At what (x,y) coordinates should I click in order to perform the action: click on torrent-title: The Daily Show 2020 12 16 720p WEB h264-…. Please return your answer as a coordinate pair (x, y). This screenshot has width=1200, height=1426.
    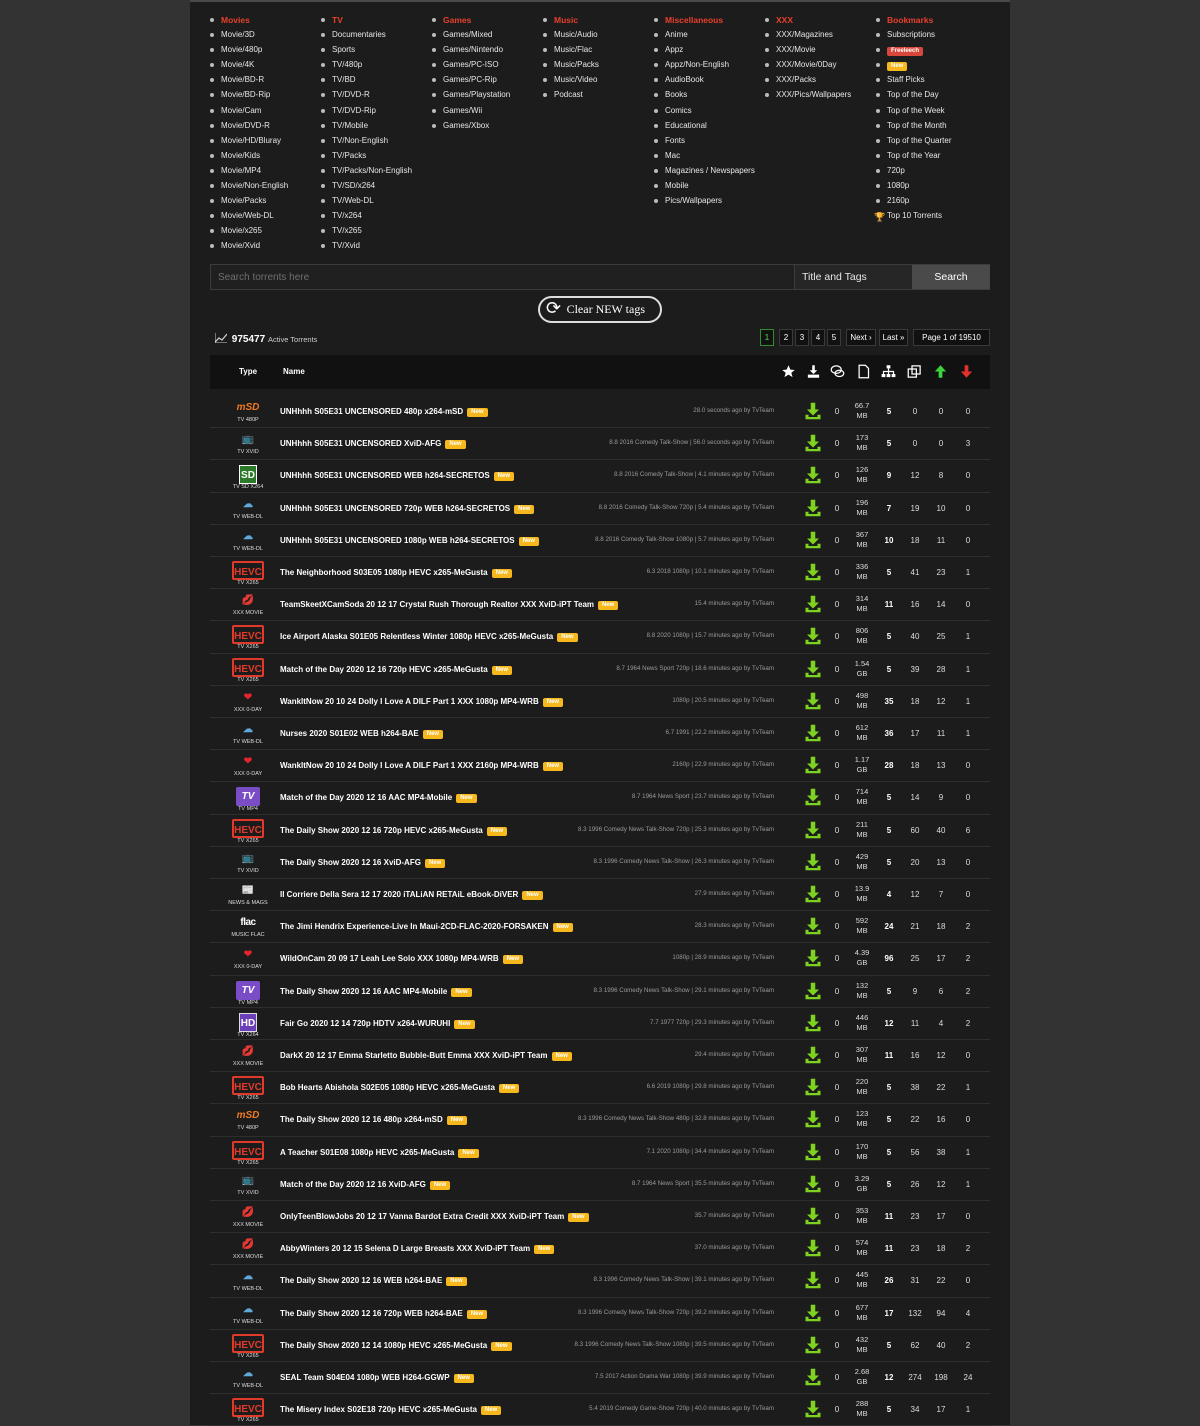
    Looking at the image, I should click on (371, 1313).